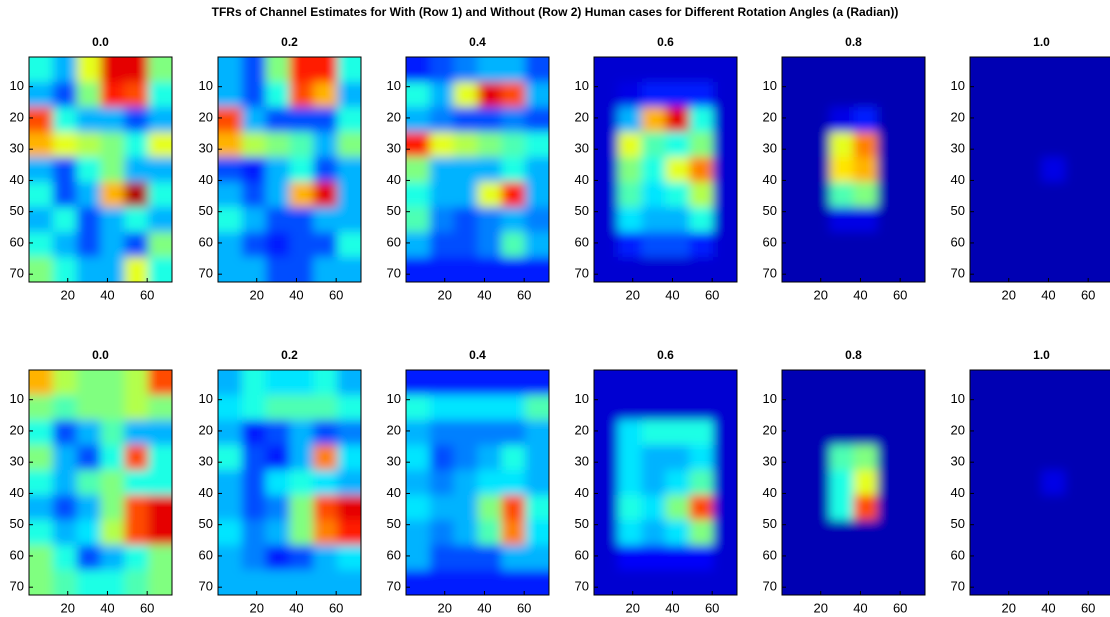  I want to click on subplot-title: 0.8, so click(853, 42).